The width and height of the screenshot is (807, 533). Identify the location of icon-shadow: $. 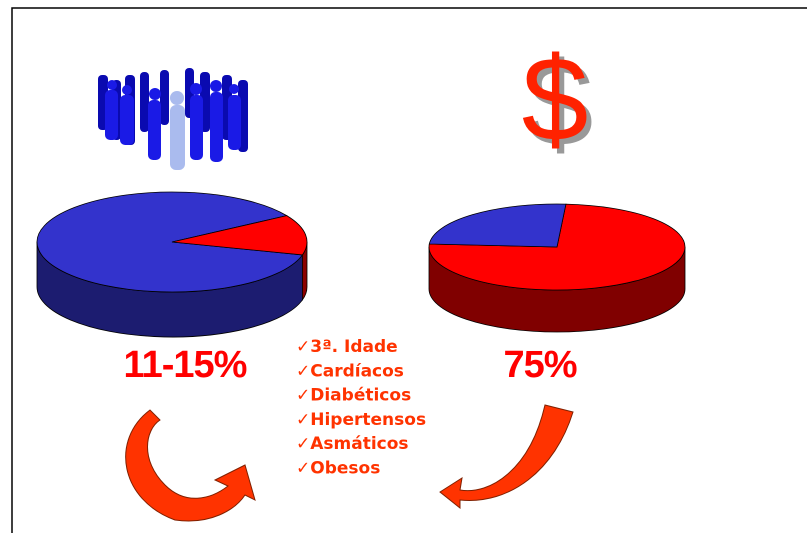
(560, 104).